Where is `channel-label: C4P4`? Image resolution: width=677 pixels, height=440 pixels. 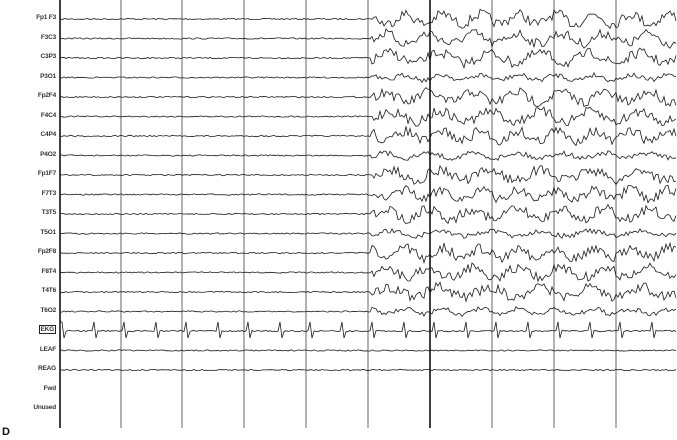
channel-label: C4P4 is located at coordinates (48, 134).